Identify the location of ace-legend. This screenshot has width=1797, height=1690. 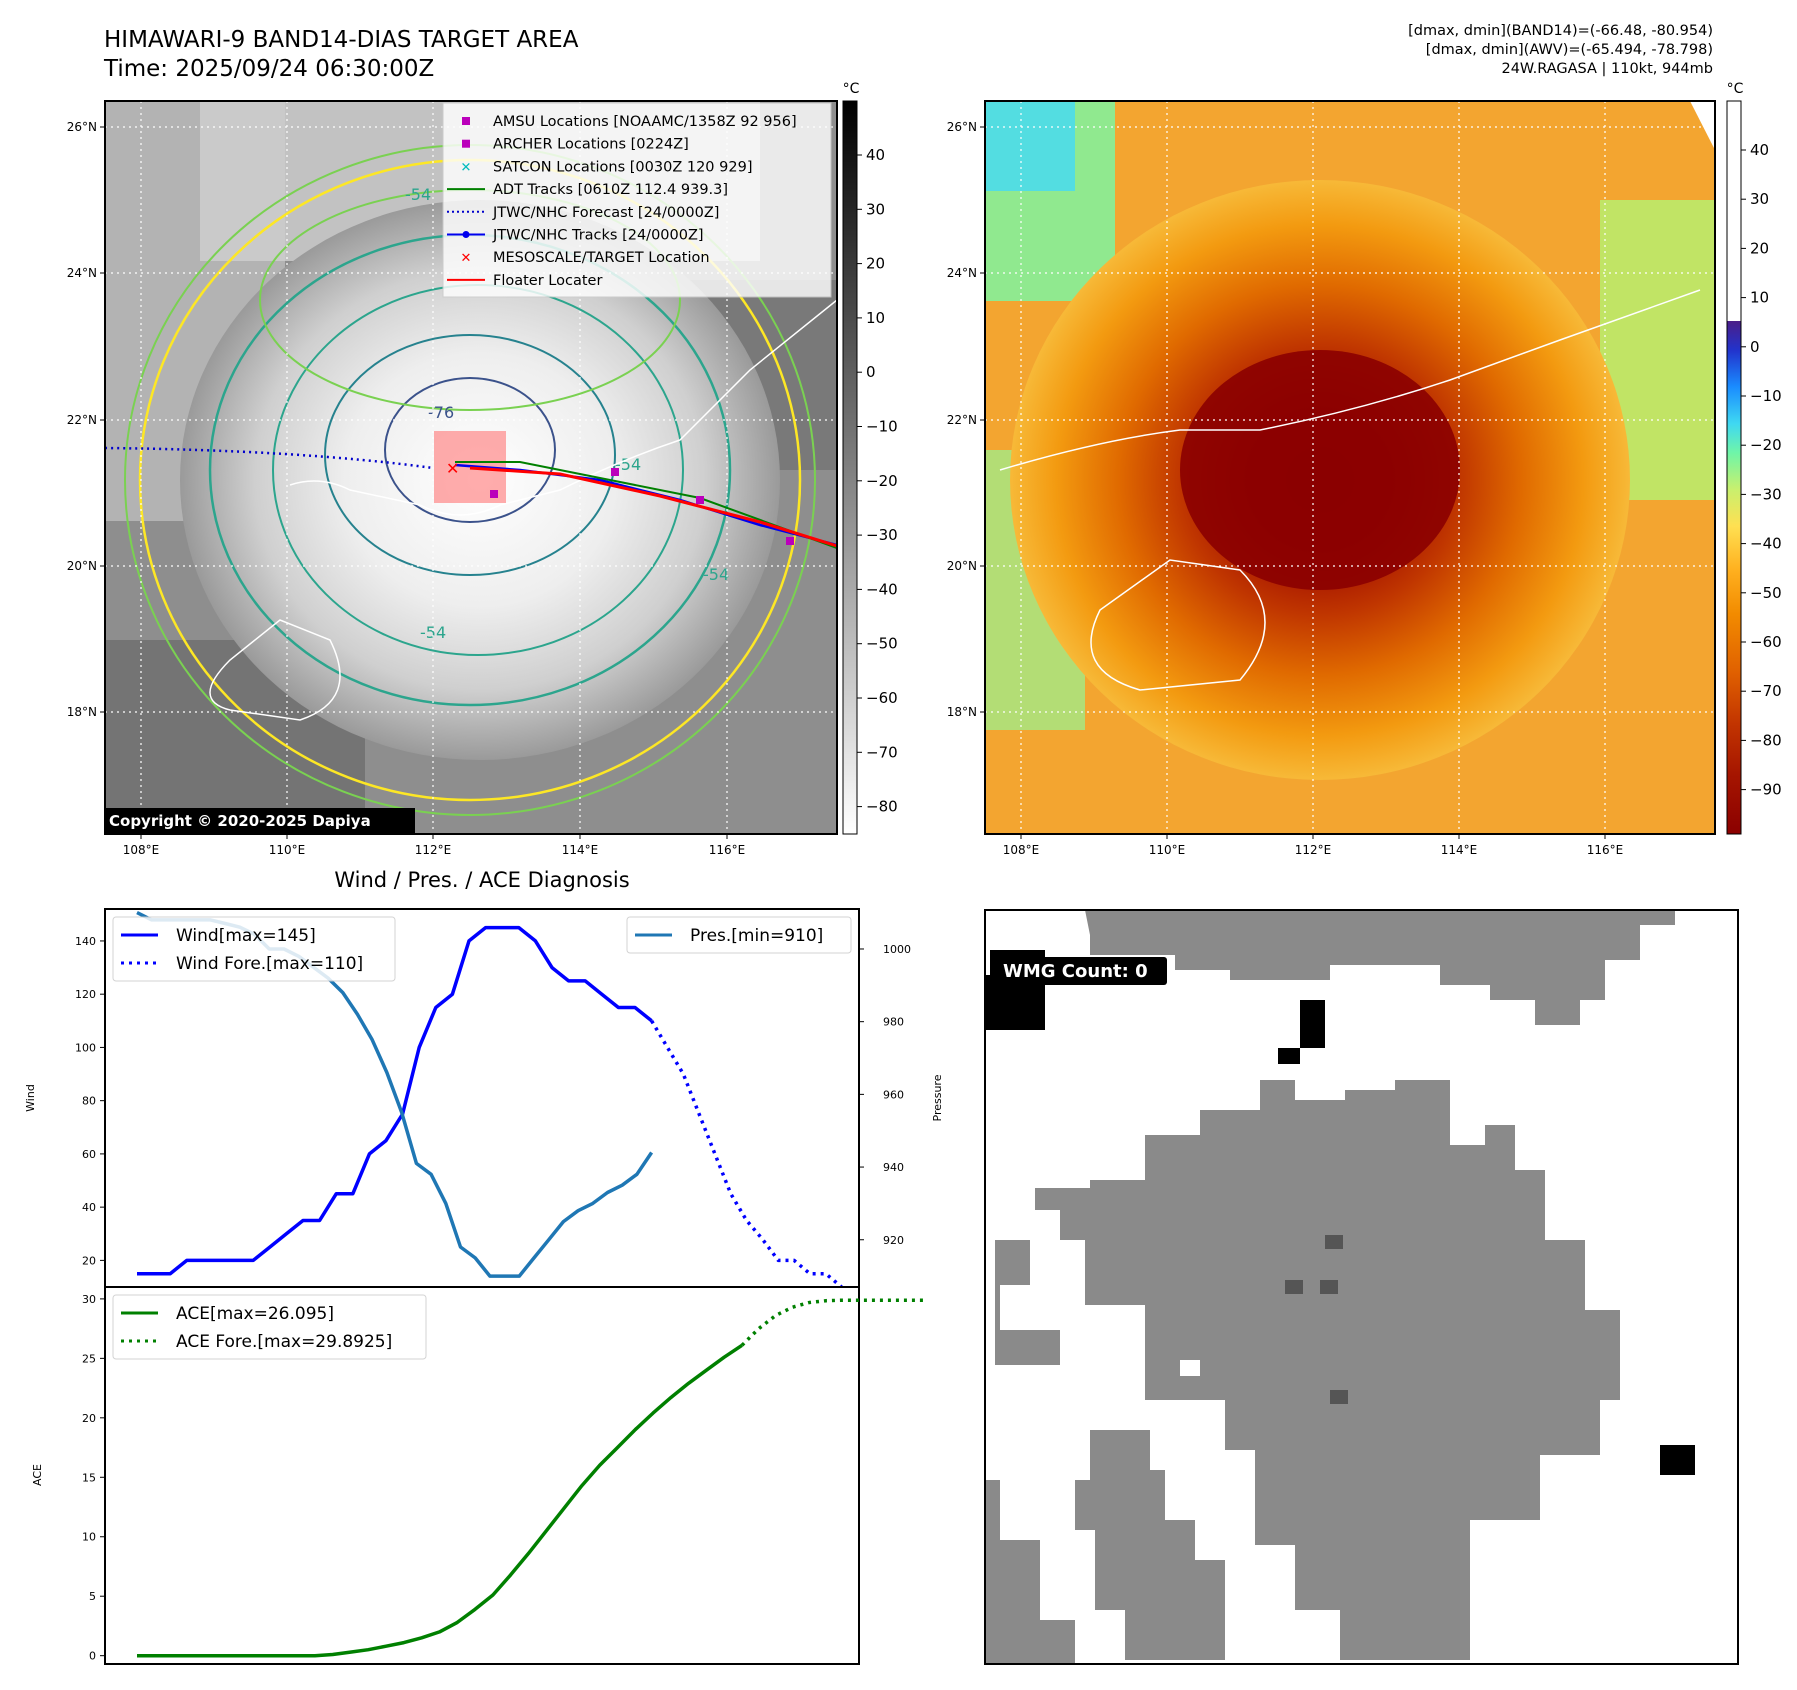
(269, 1327).